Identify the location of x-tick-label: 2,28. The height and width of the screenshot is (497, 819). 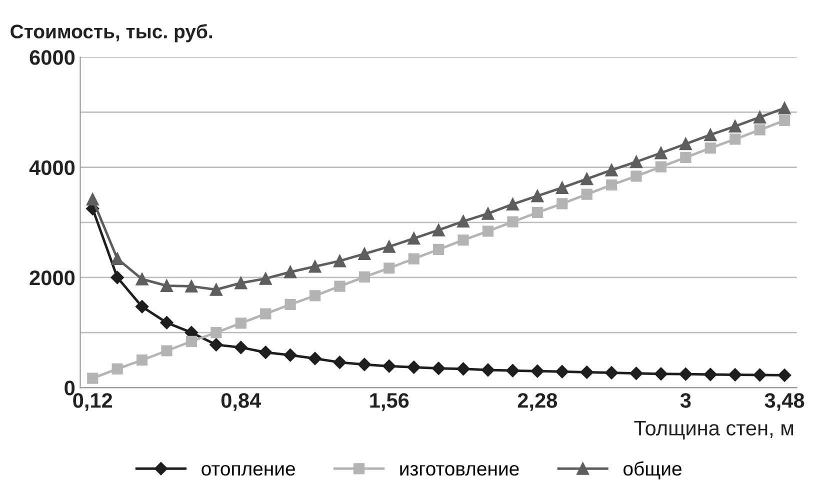
(538, 402).